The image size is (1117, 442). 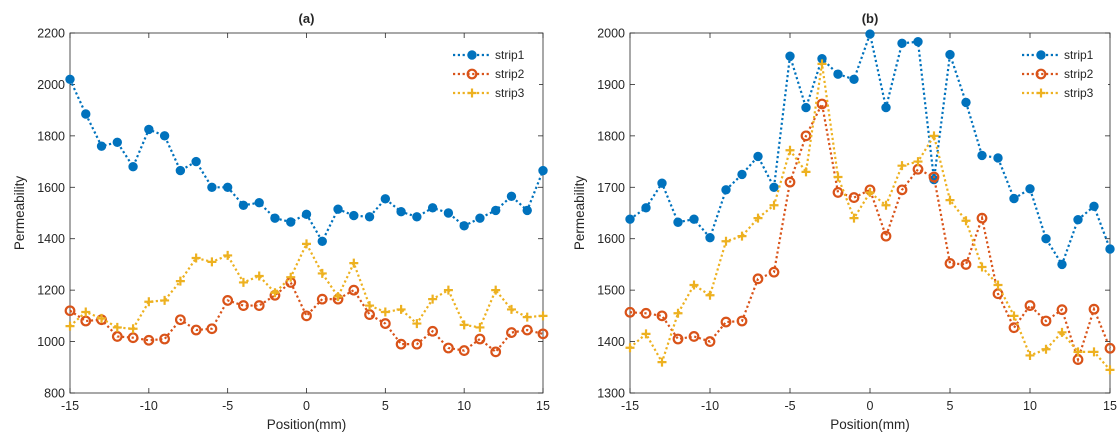 I want to click on legend: strip1 strip2 strip3, so click(x=493, y=74).